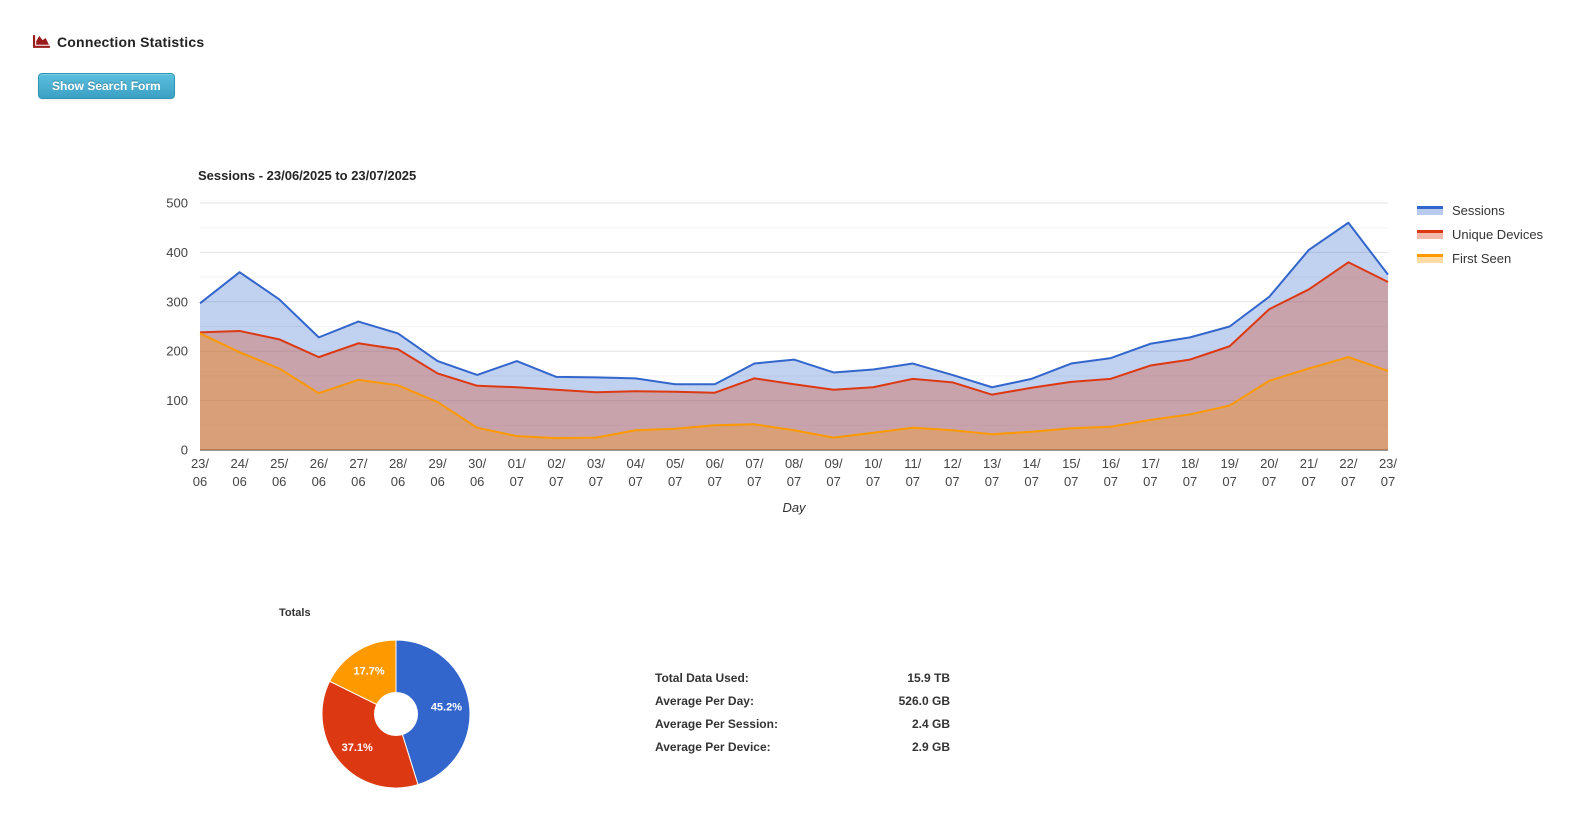 Image resolution: width=1585 pixels, height=826 pixels. What do you see at coordinates (1309, 463) in the screenshot?
I see `x-tick-label: 21/` at bounding box center [1309, 463].